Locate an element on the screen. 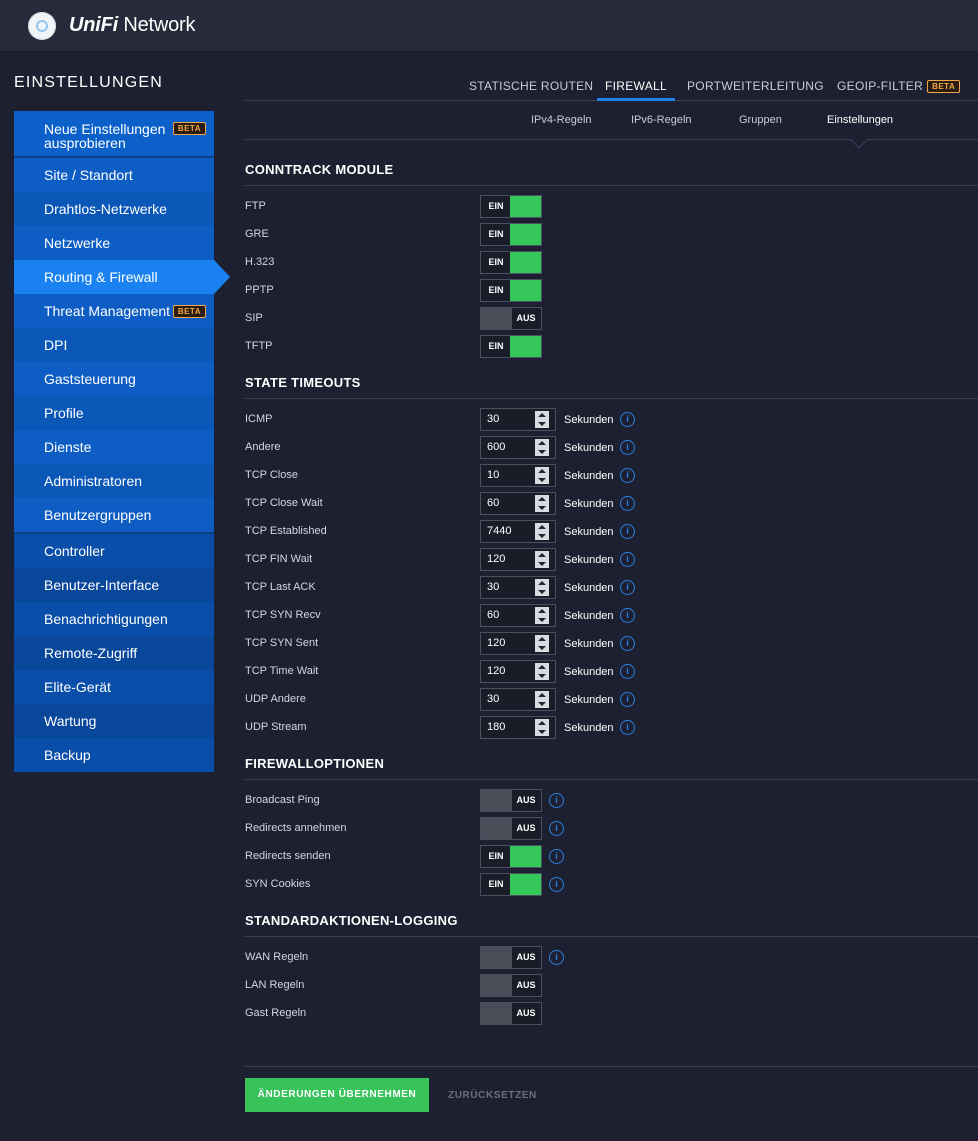 The image size is (978, 1141). sidebar-item-threat-management: Threat Management BETA is located at coordinates (114, 311).